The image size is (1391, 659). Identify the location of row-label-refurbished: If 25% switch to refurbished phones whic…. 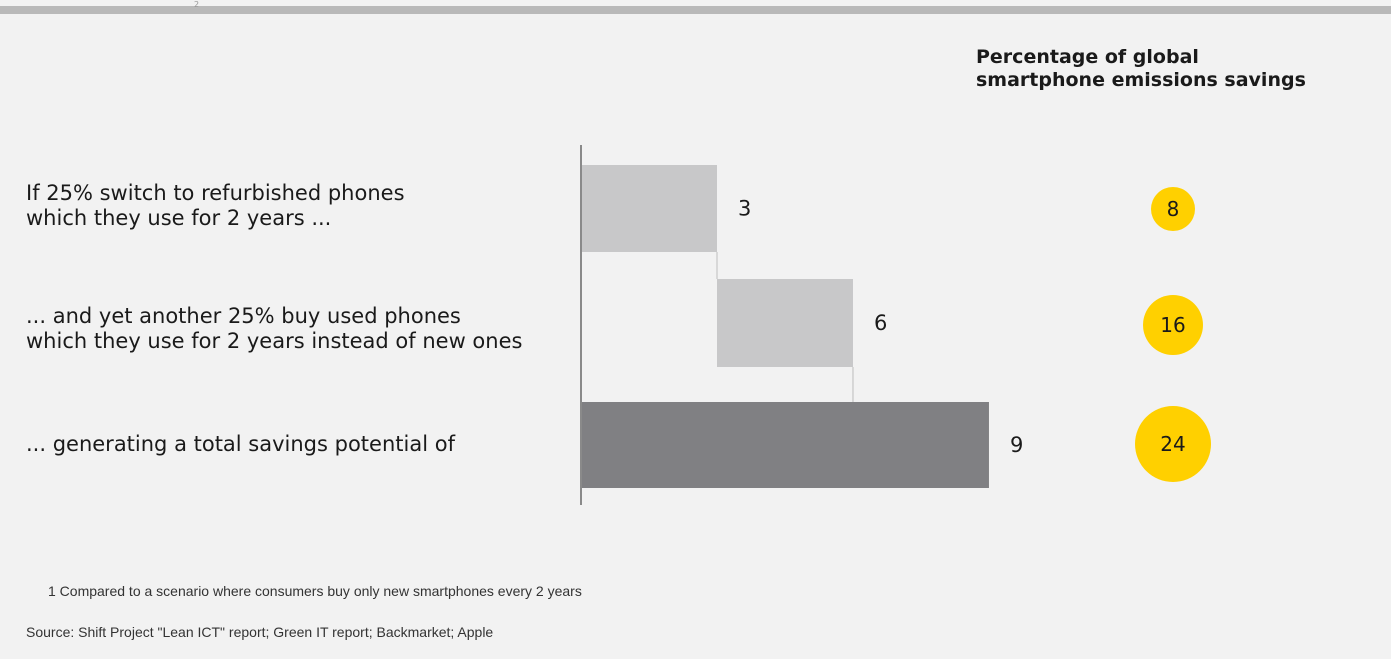
(215, 206).